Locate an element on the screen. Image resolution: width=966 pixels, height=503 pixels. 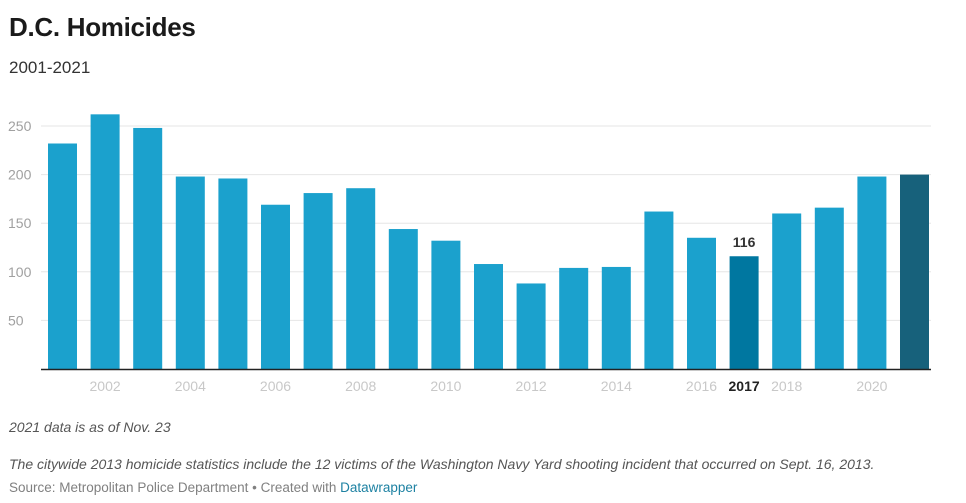
bar-2004 is located at coordinates (190, 272).